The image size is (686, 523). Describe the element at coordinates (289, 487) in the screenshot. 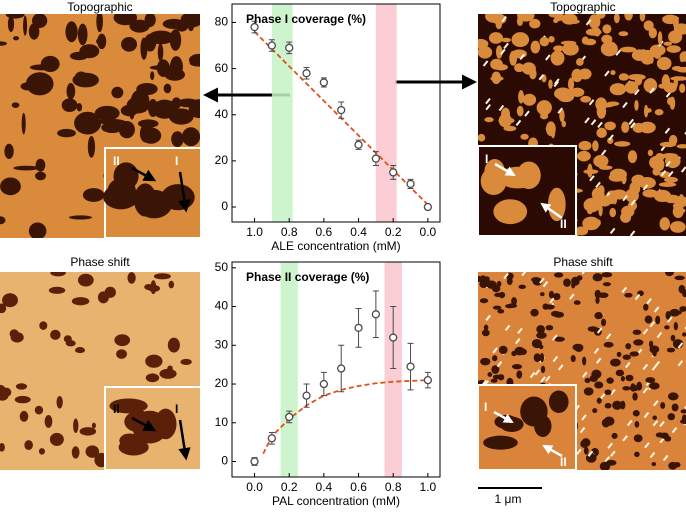

I see `x-tick-label: 0.2` at that location.